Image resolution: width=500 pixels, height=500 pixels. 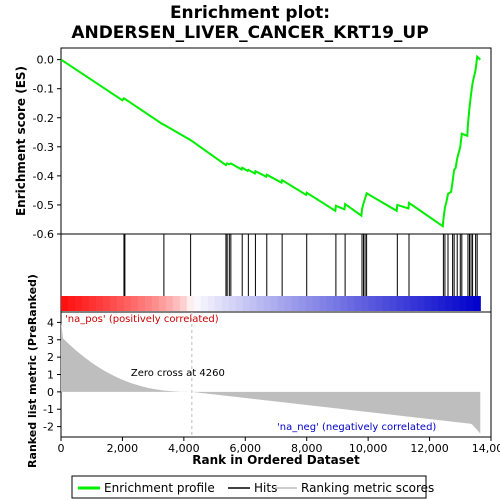 I want to click on x-tick-label: 0, so click(x=61, y=448).